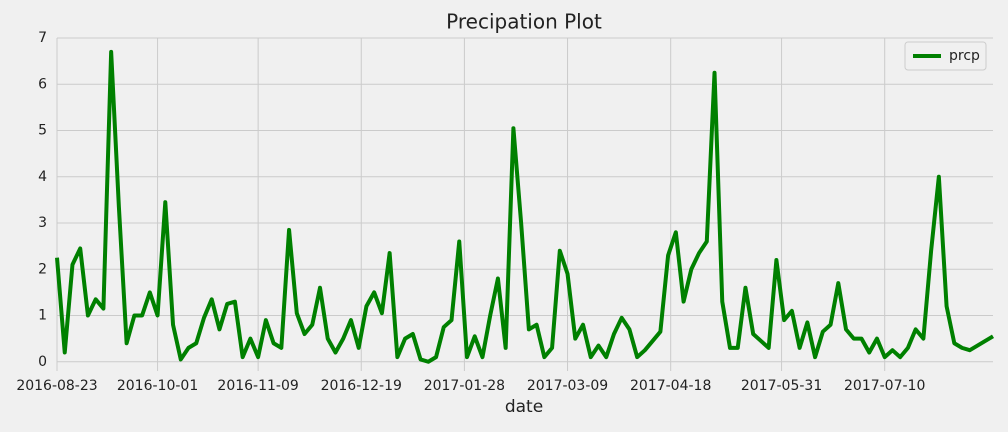  What do you see at coordinates (464, 386) in the screenshot?
I see `x-tick-label: 2017-01-28` at bounding box center [464, 386].